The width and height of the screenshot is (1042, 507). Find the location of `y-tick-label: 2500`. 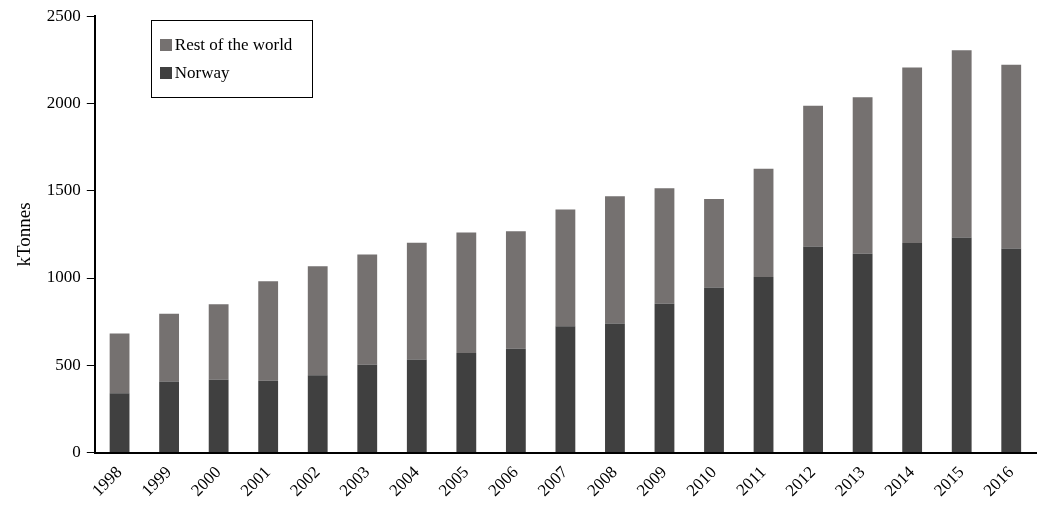

y-tick-label: 2500 is located at coordinates (63, 15).